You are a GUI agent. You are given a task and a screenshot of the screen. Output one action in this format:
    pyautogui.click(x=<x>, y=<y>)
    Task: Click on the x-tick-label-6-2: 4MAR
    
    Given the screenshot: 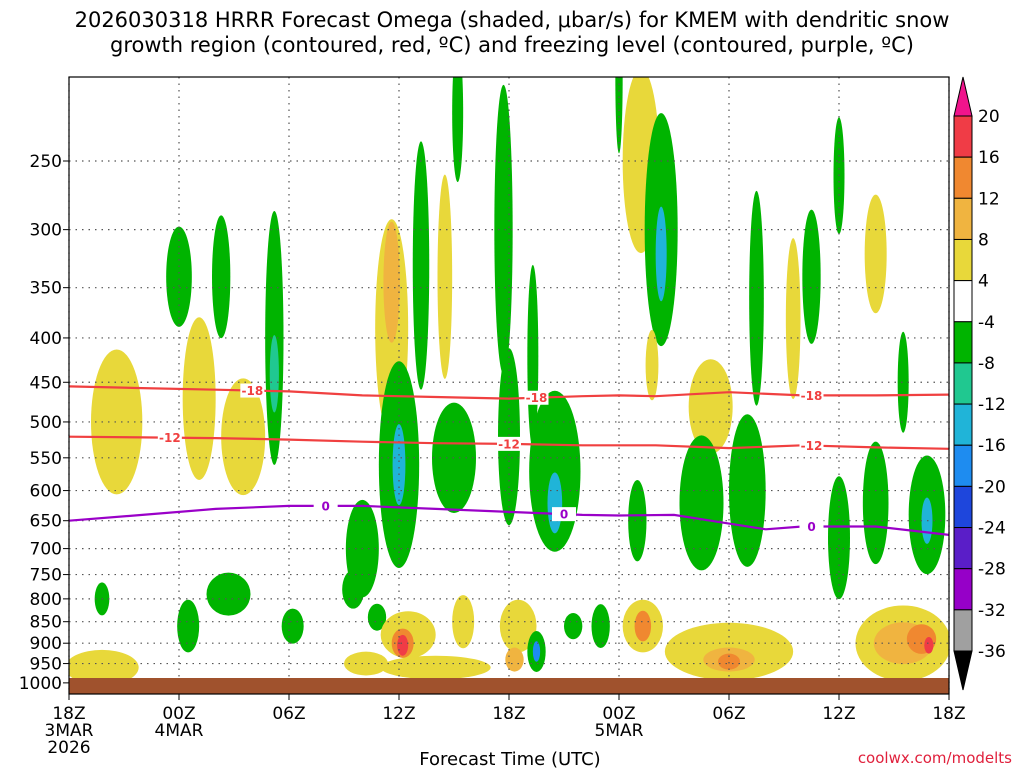 What is the action you would take?
    pyautogui.click(x=179, y=731)
    